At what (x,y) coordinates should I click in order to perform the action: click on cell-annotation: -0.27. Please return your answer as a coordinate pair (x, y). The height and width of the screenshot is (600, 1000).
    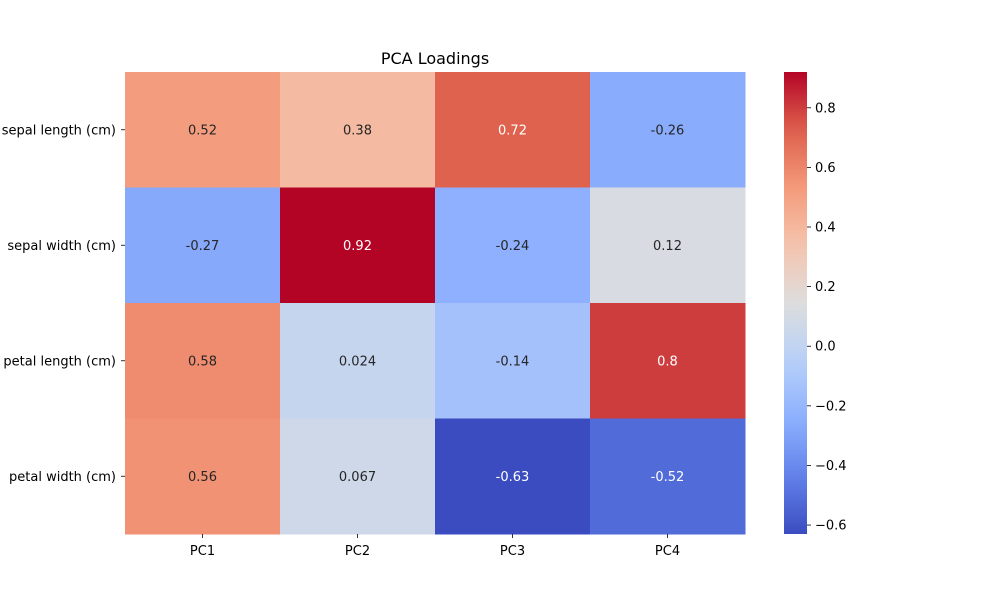
    Looking at the image, I should click on (203, 246).